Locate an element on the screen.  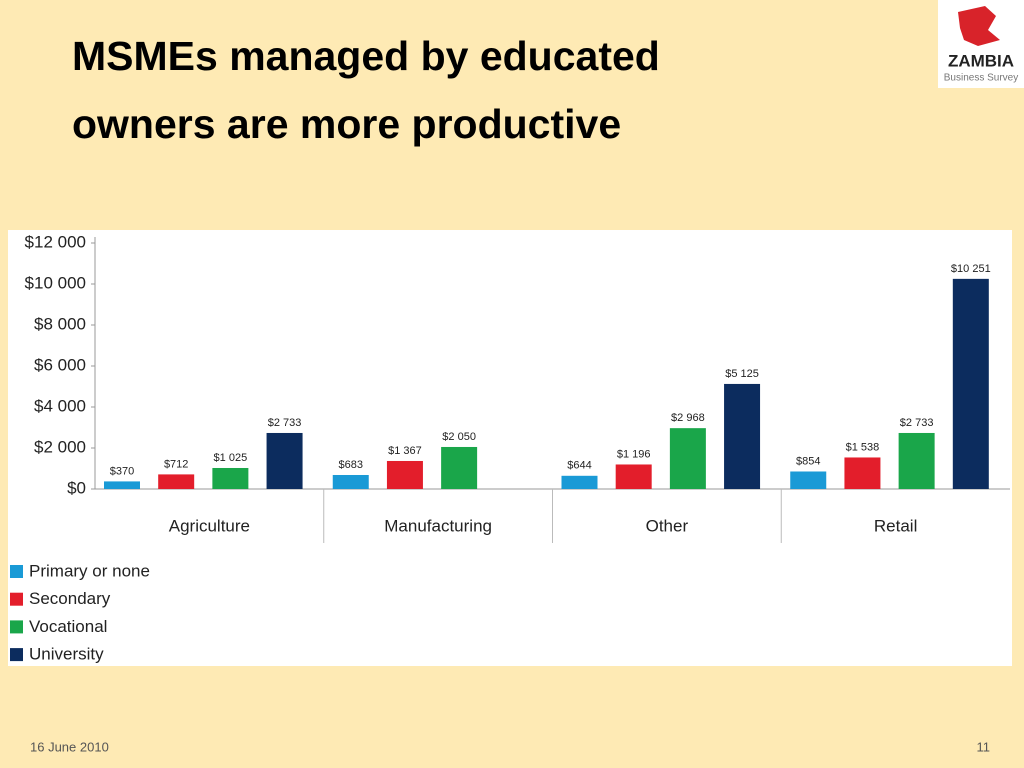
page-number: 11 is located at coordinates (984, 746).